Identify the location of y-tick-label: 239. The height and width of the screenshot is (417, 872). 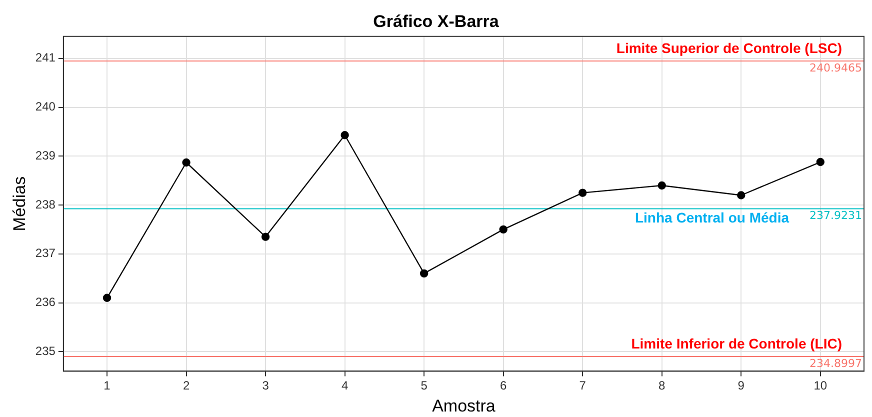
(45, 155).